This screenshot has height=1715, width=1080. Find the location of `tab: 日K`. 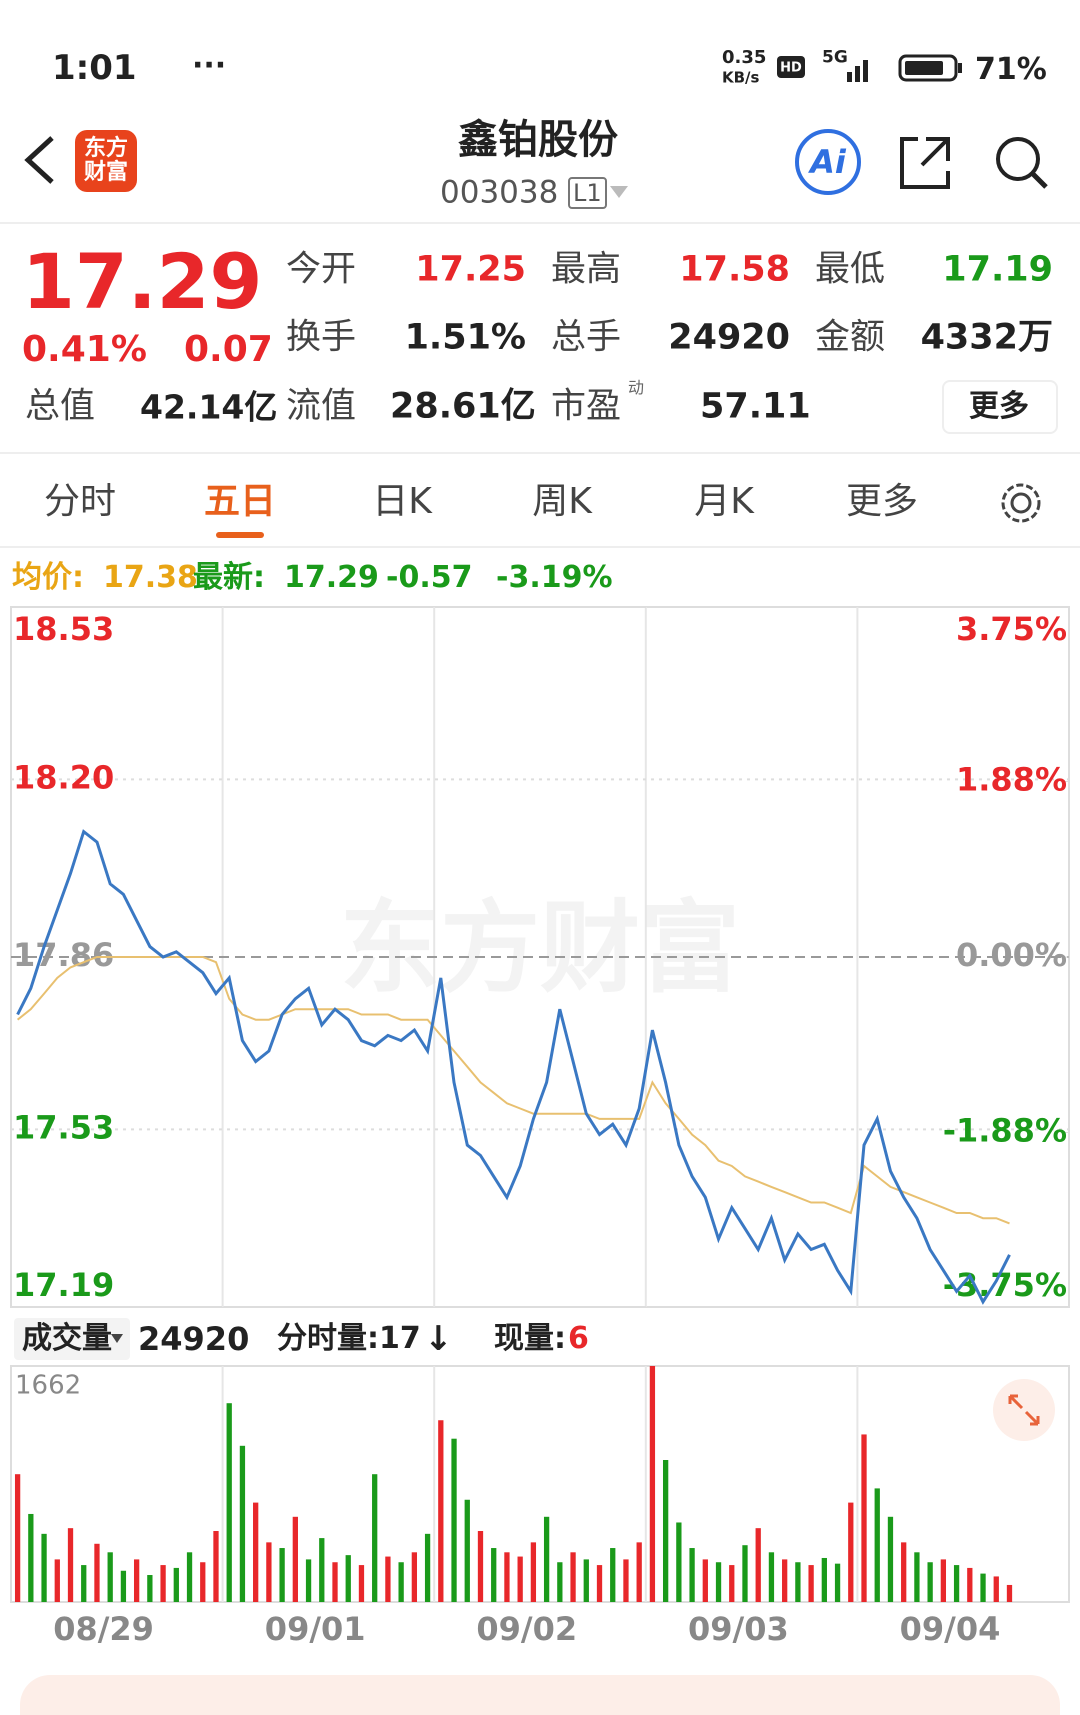

tab: 日K is located at coordinates (402, 501).